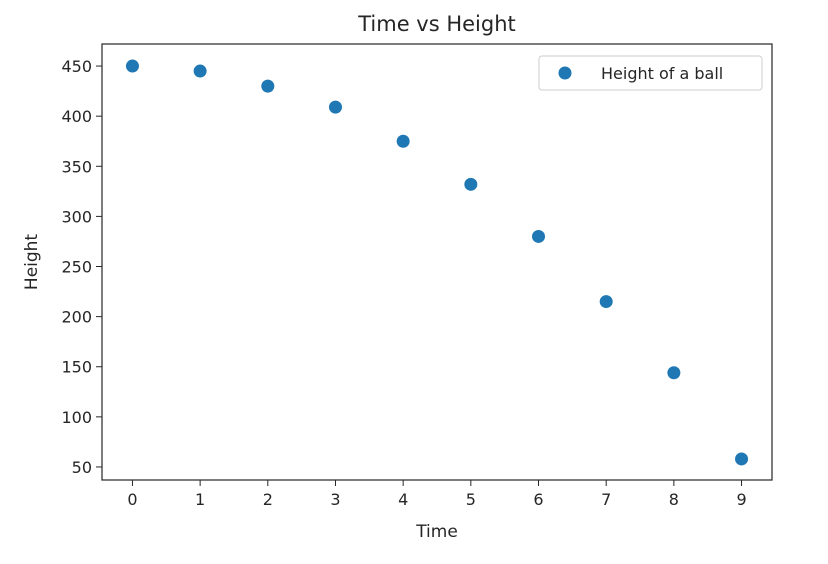 This screenshot has height=564, width=828. What do you see at coordinates (606, 499) in the screenshot?
I see `x-tick-label: 7` at bounding box center [606, 499].